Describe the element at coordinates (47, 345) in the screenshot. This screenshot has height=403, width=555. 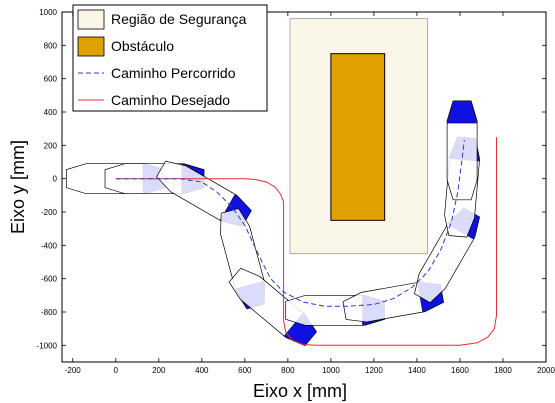
I see `y-tick-label: -1000` at that location.